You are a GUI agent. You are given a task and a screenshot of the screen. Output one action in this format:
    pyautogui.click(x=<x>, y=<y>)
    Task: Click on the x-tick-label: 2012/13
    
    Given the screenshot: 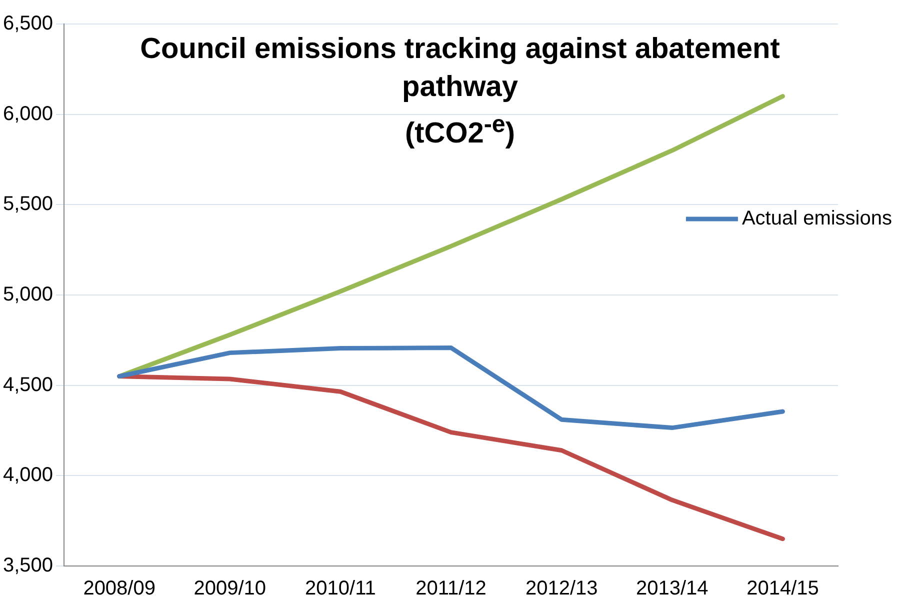 What is the action you would take?
    pyautogui.click(x=561, y=589)
    